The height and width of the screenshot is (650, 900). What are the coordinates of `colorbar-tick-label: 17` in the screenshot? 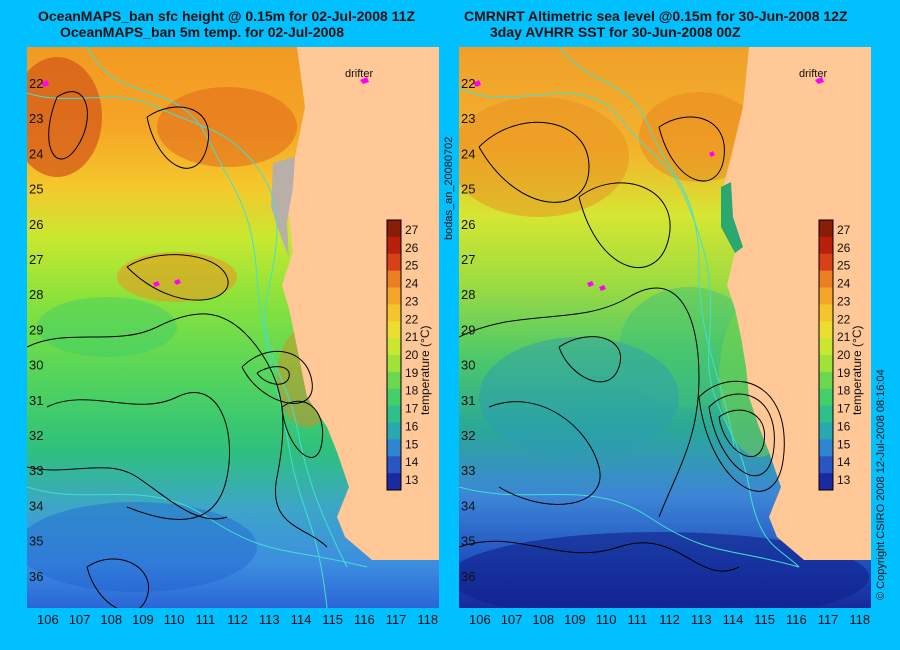 It's located at (844, 409).